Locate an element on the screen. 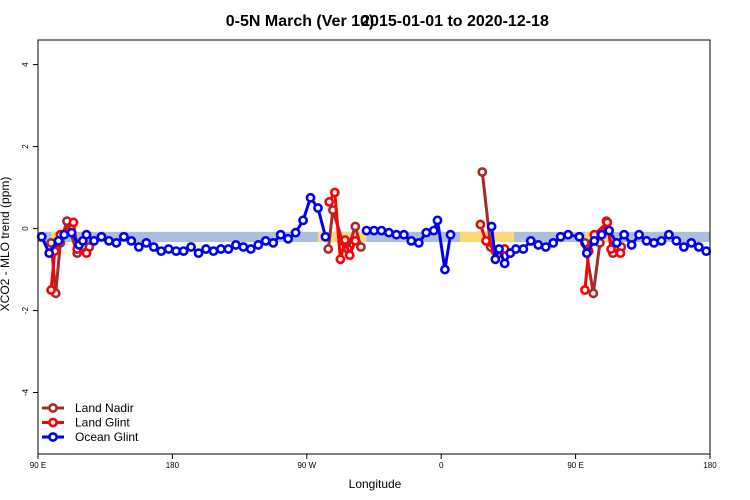 This screenshot has height=500, width=750. y-tick-label: -2 is located at coordinates (25, 310).